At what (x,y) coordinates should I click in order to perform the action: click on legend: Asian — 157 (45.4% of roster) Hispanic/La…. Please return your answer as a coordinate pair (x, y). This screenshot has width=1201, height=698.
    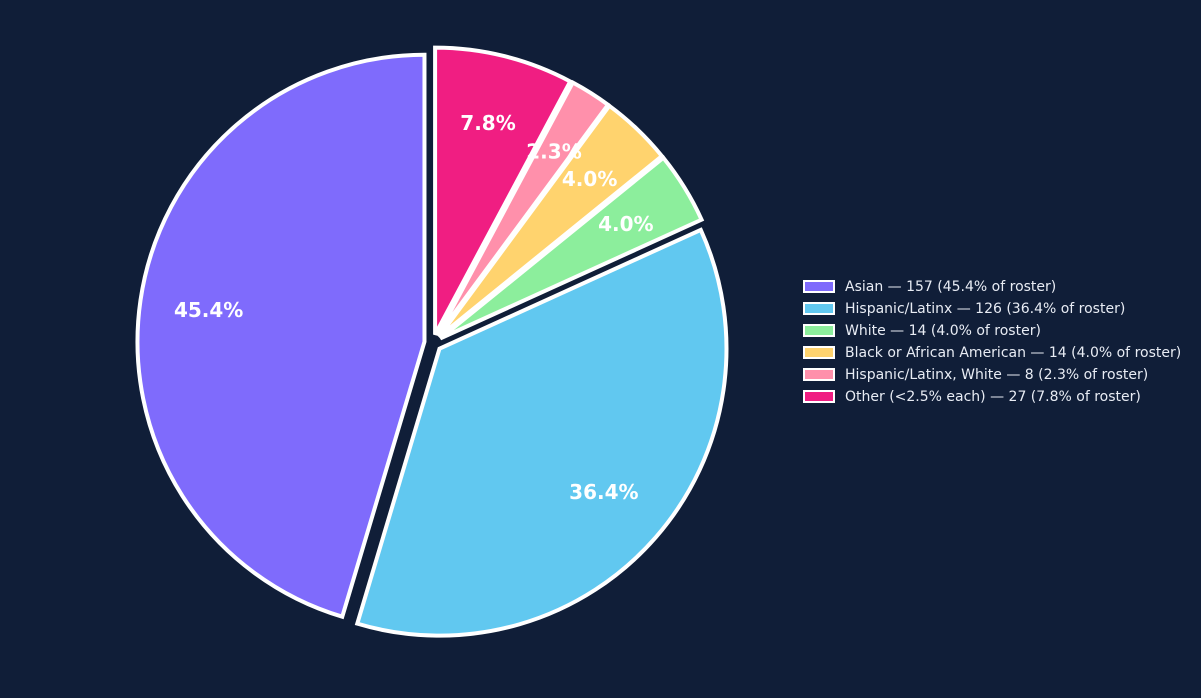
    Looking at the image, I should click on (992, 342).